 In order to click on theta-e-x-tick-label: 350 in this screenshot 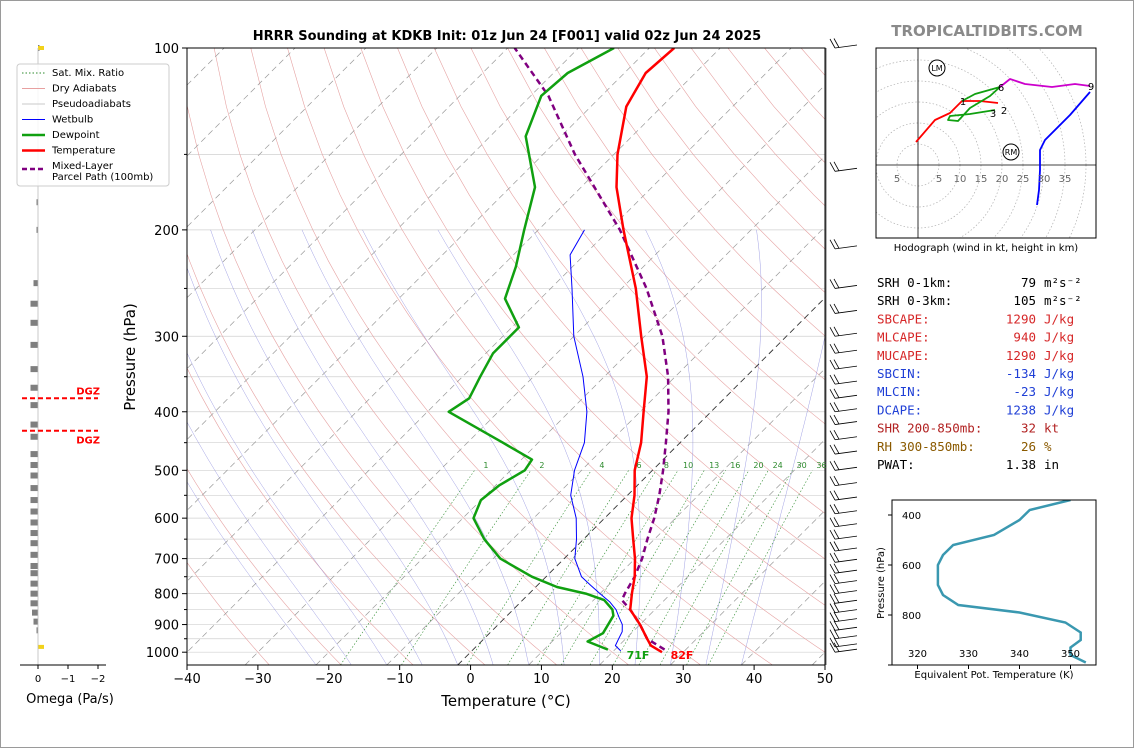, I will do `click(1070, 654)`.